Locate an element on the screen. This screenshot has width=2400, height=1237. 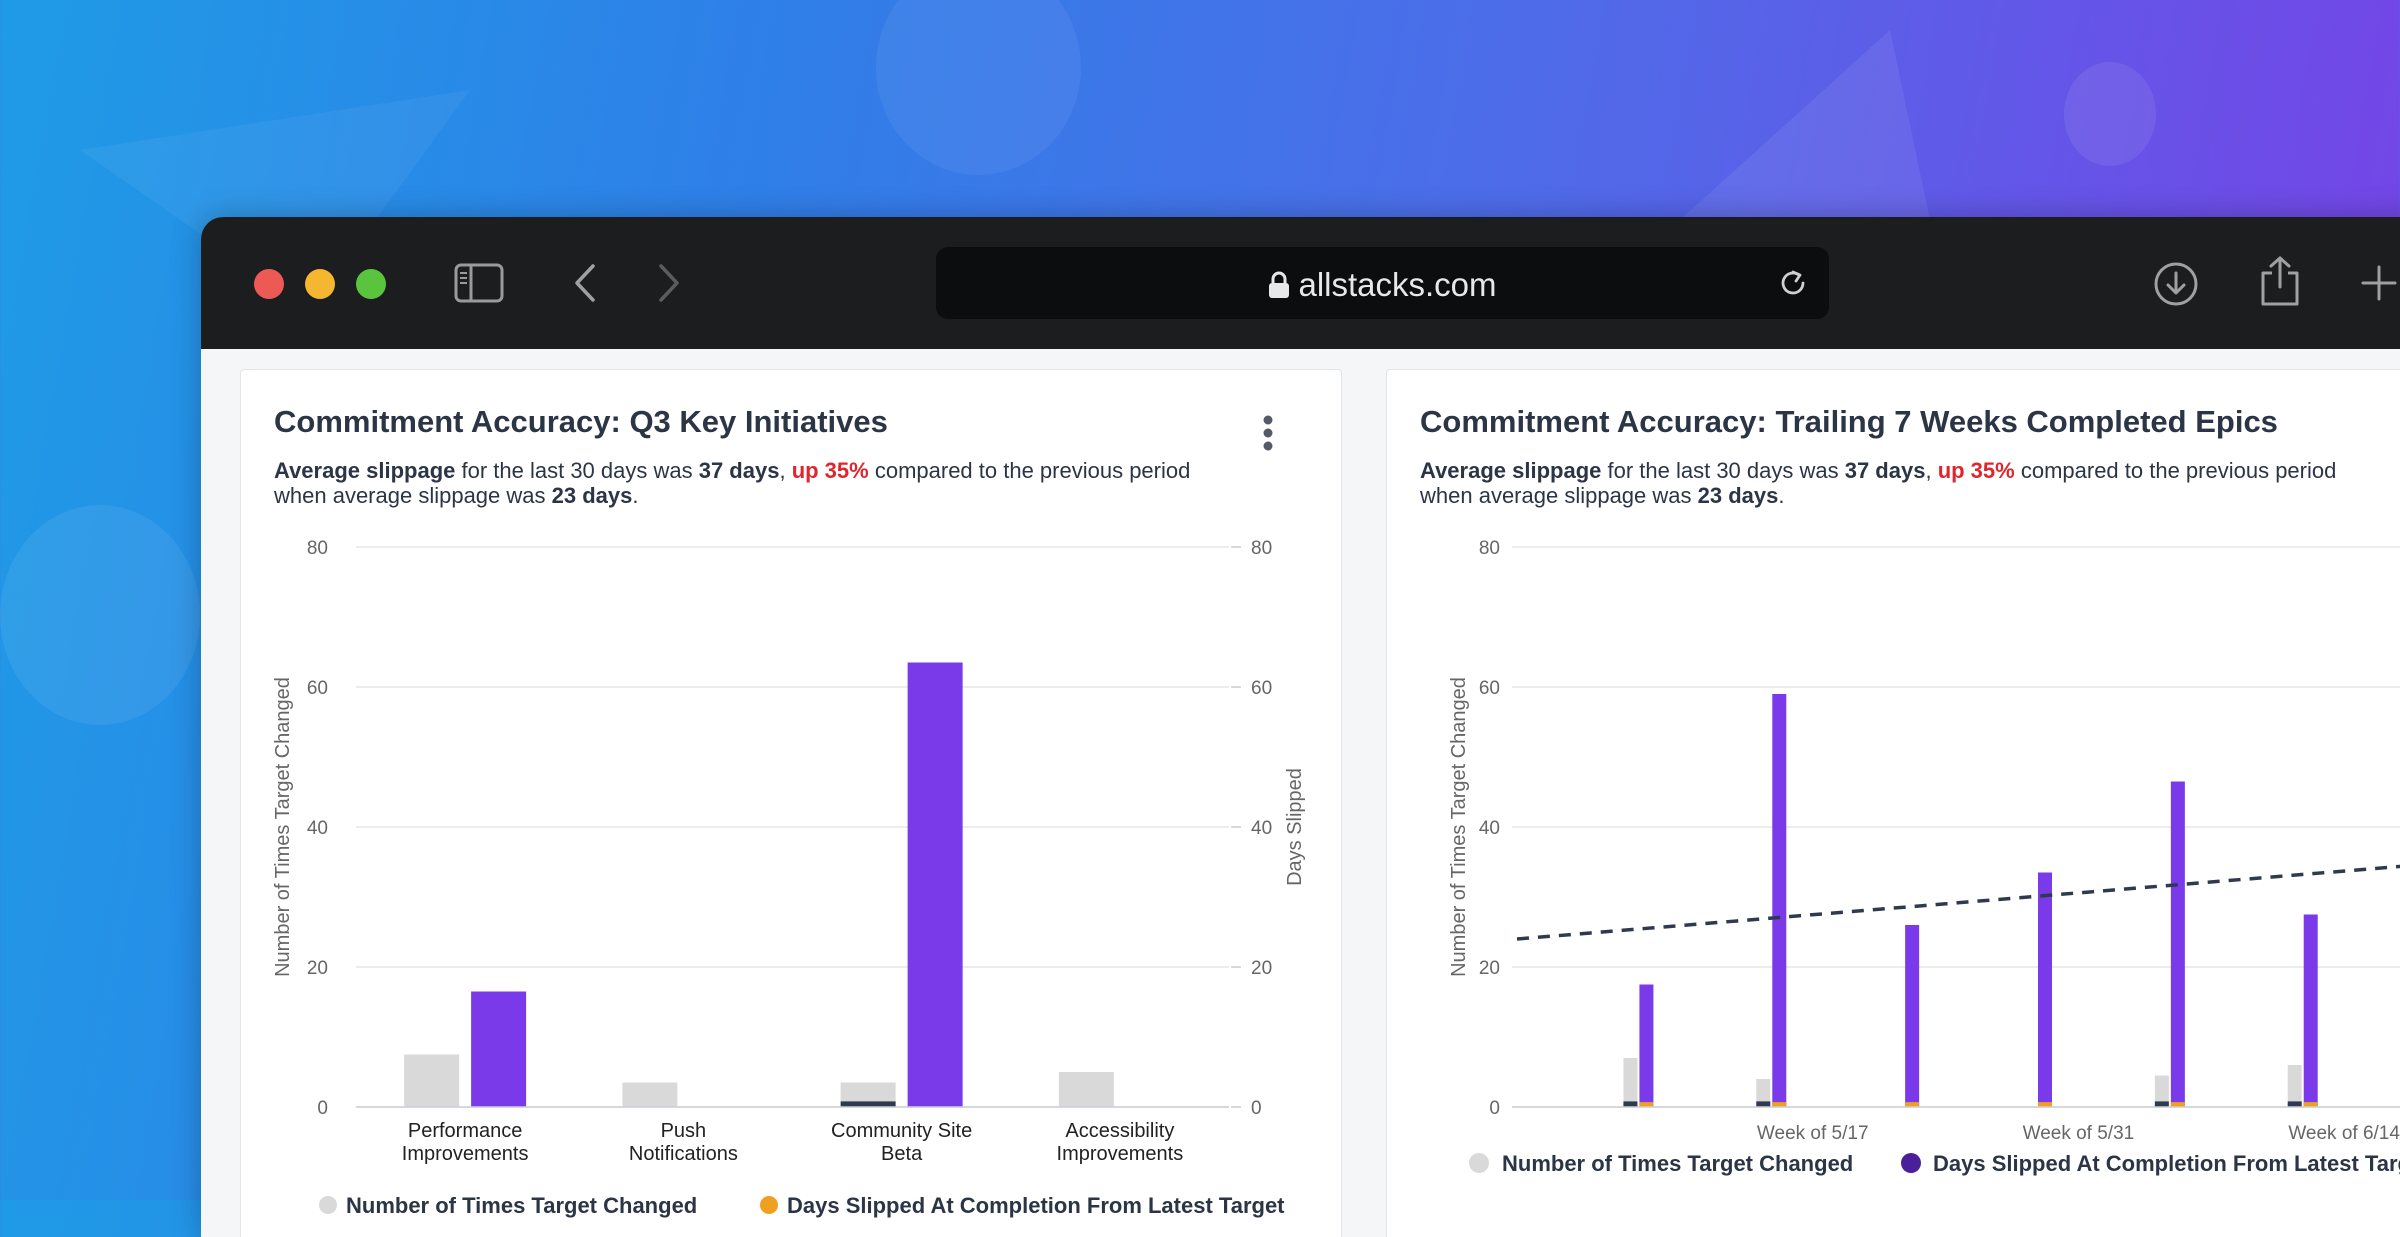
url-label: allstacks.com is located at coordinates (1397, 284).